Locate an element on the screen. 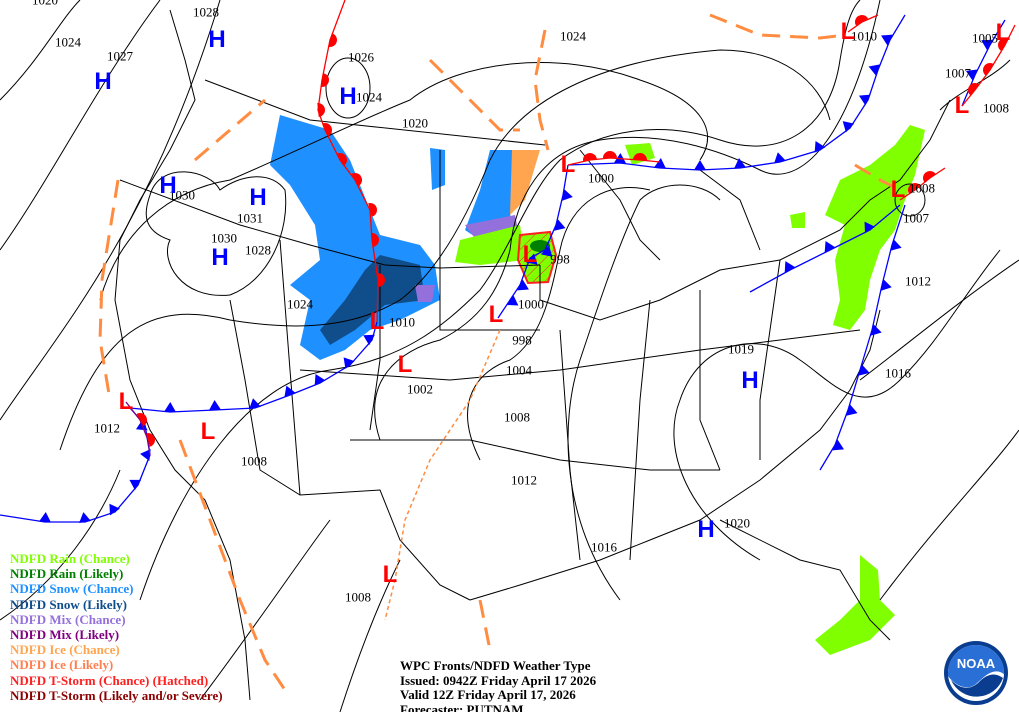 The image size is (1019, 712). legend-item-tstorm-likely: NDFD T-Storm (Likely and/or Severe) is located at coordinates (116, 695).